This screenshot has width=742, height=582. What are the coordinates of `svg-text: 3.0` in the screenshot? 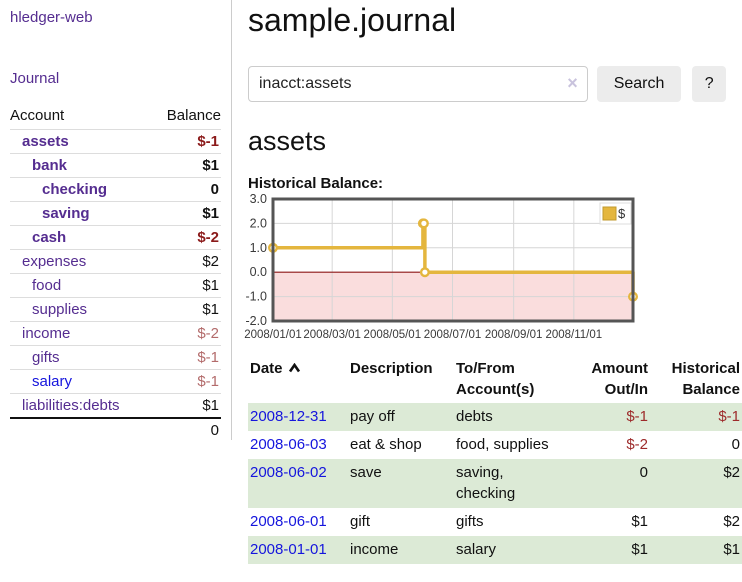 It's located at (258, 199).